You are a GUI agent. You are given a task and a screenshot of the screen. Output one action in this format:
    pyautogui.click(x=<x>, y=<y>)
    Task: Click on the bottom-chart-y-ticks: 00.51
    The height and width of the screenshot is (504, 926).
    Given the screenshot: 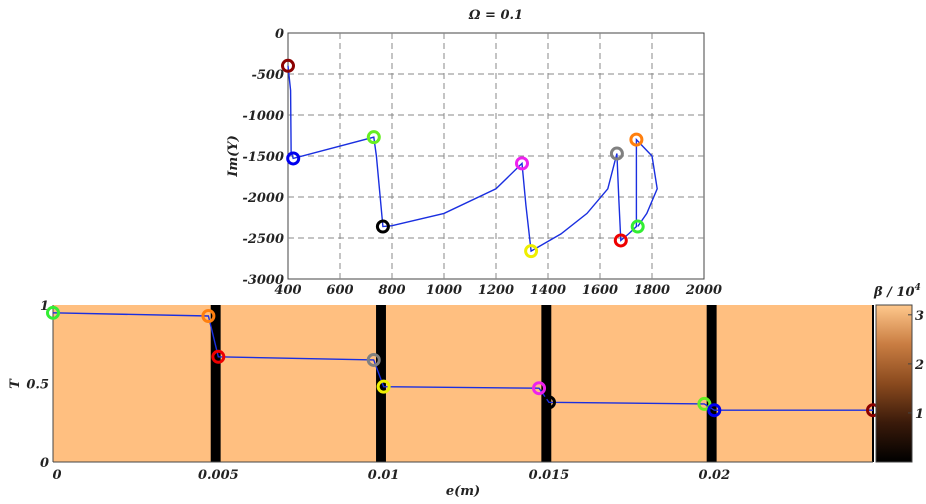 What is the action you would take?
    pyautogui.click(x=37, y=385)
    